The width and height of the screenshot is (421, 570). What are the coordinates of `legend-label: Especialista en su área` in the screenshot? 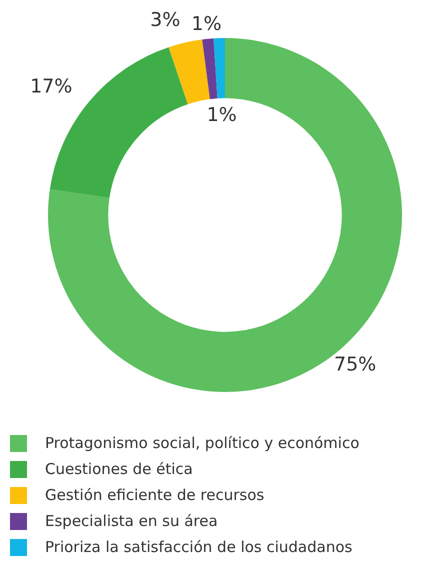 It's located at (131, 521).